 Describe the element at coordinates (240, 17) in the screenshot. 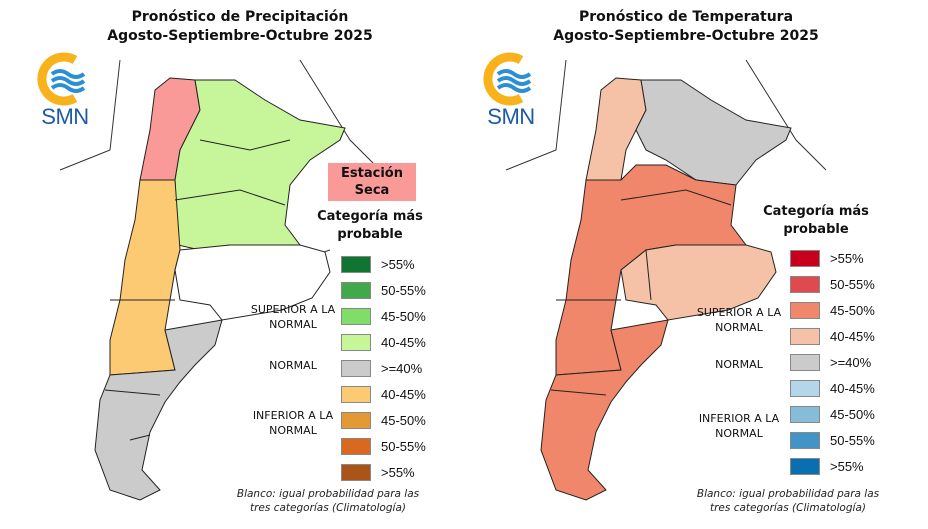

I see `title-line-1: Pronóstico de Precipitación` at that location.